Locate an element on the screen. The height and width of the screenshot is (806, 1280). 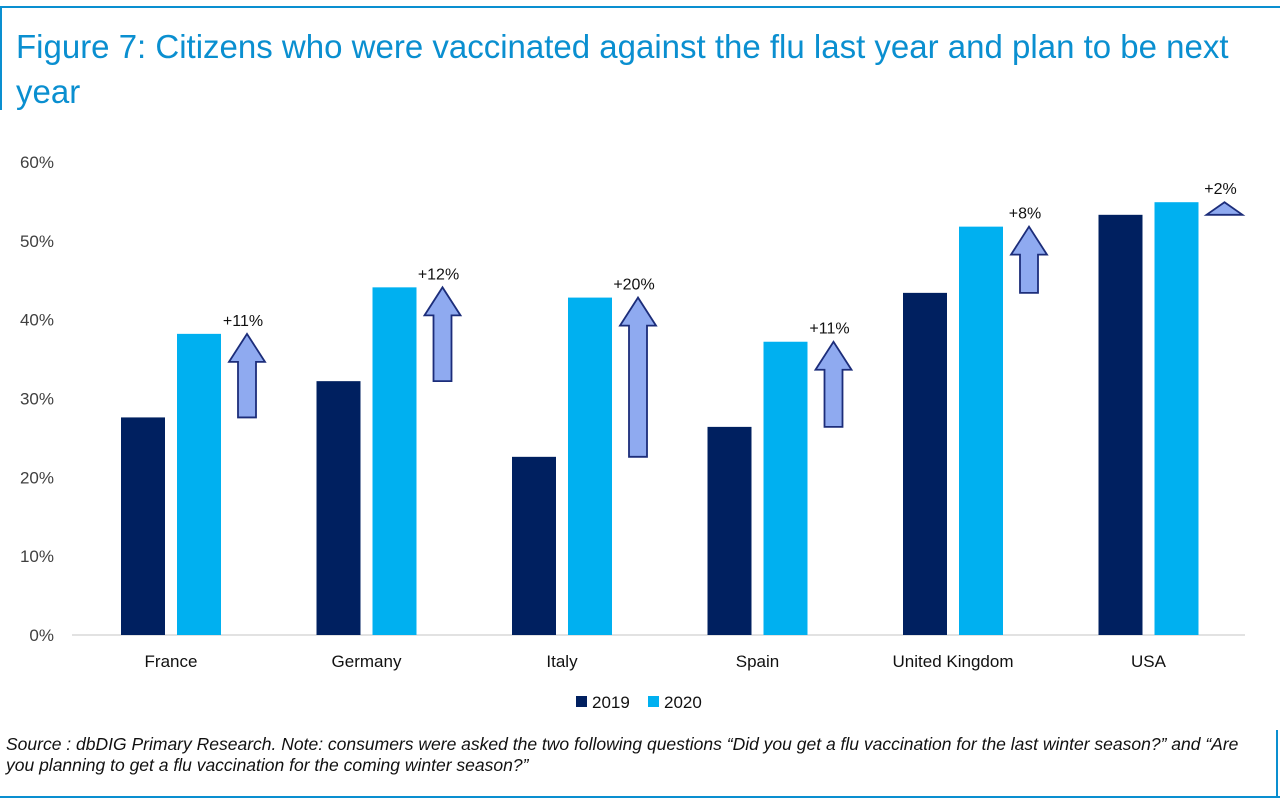
y-tick-label: 50% is located at coordinates (37, 241).